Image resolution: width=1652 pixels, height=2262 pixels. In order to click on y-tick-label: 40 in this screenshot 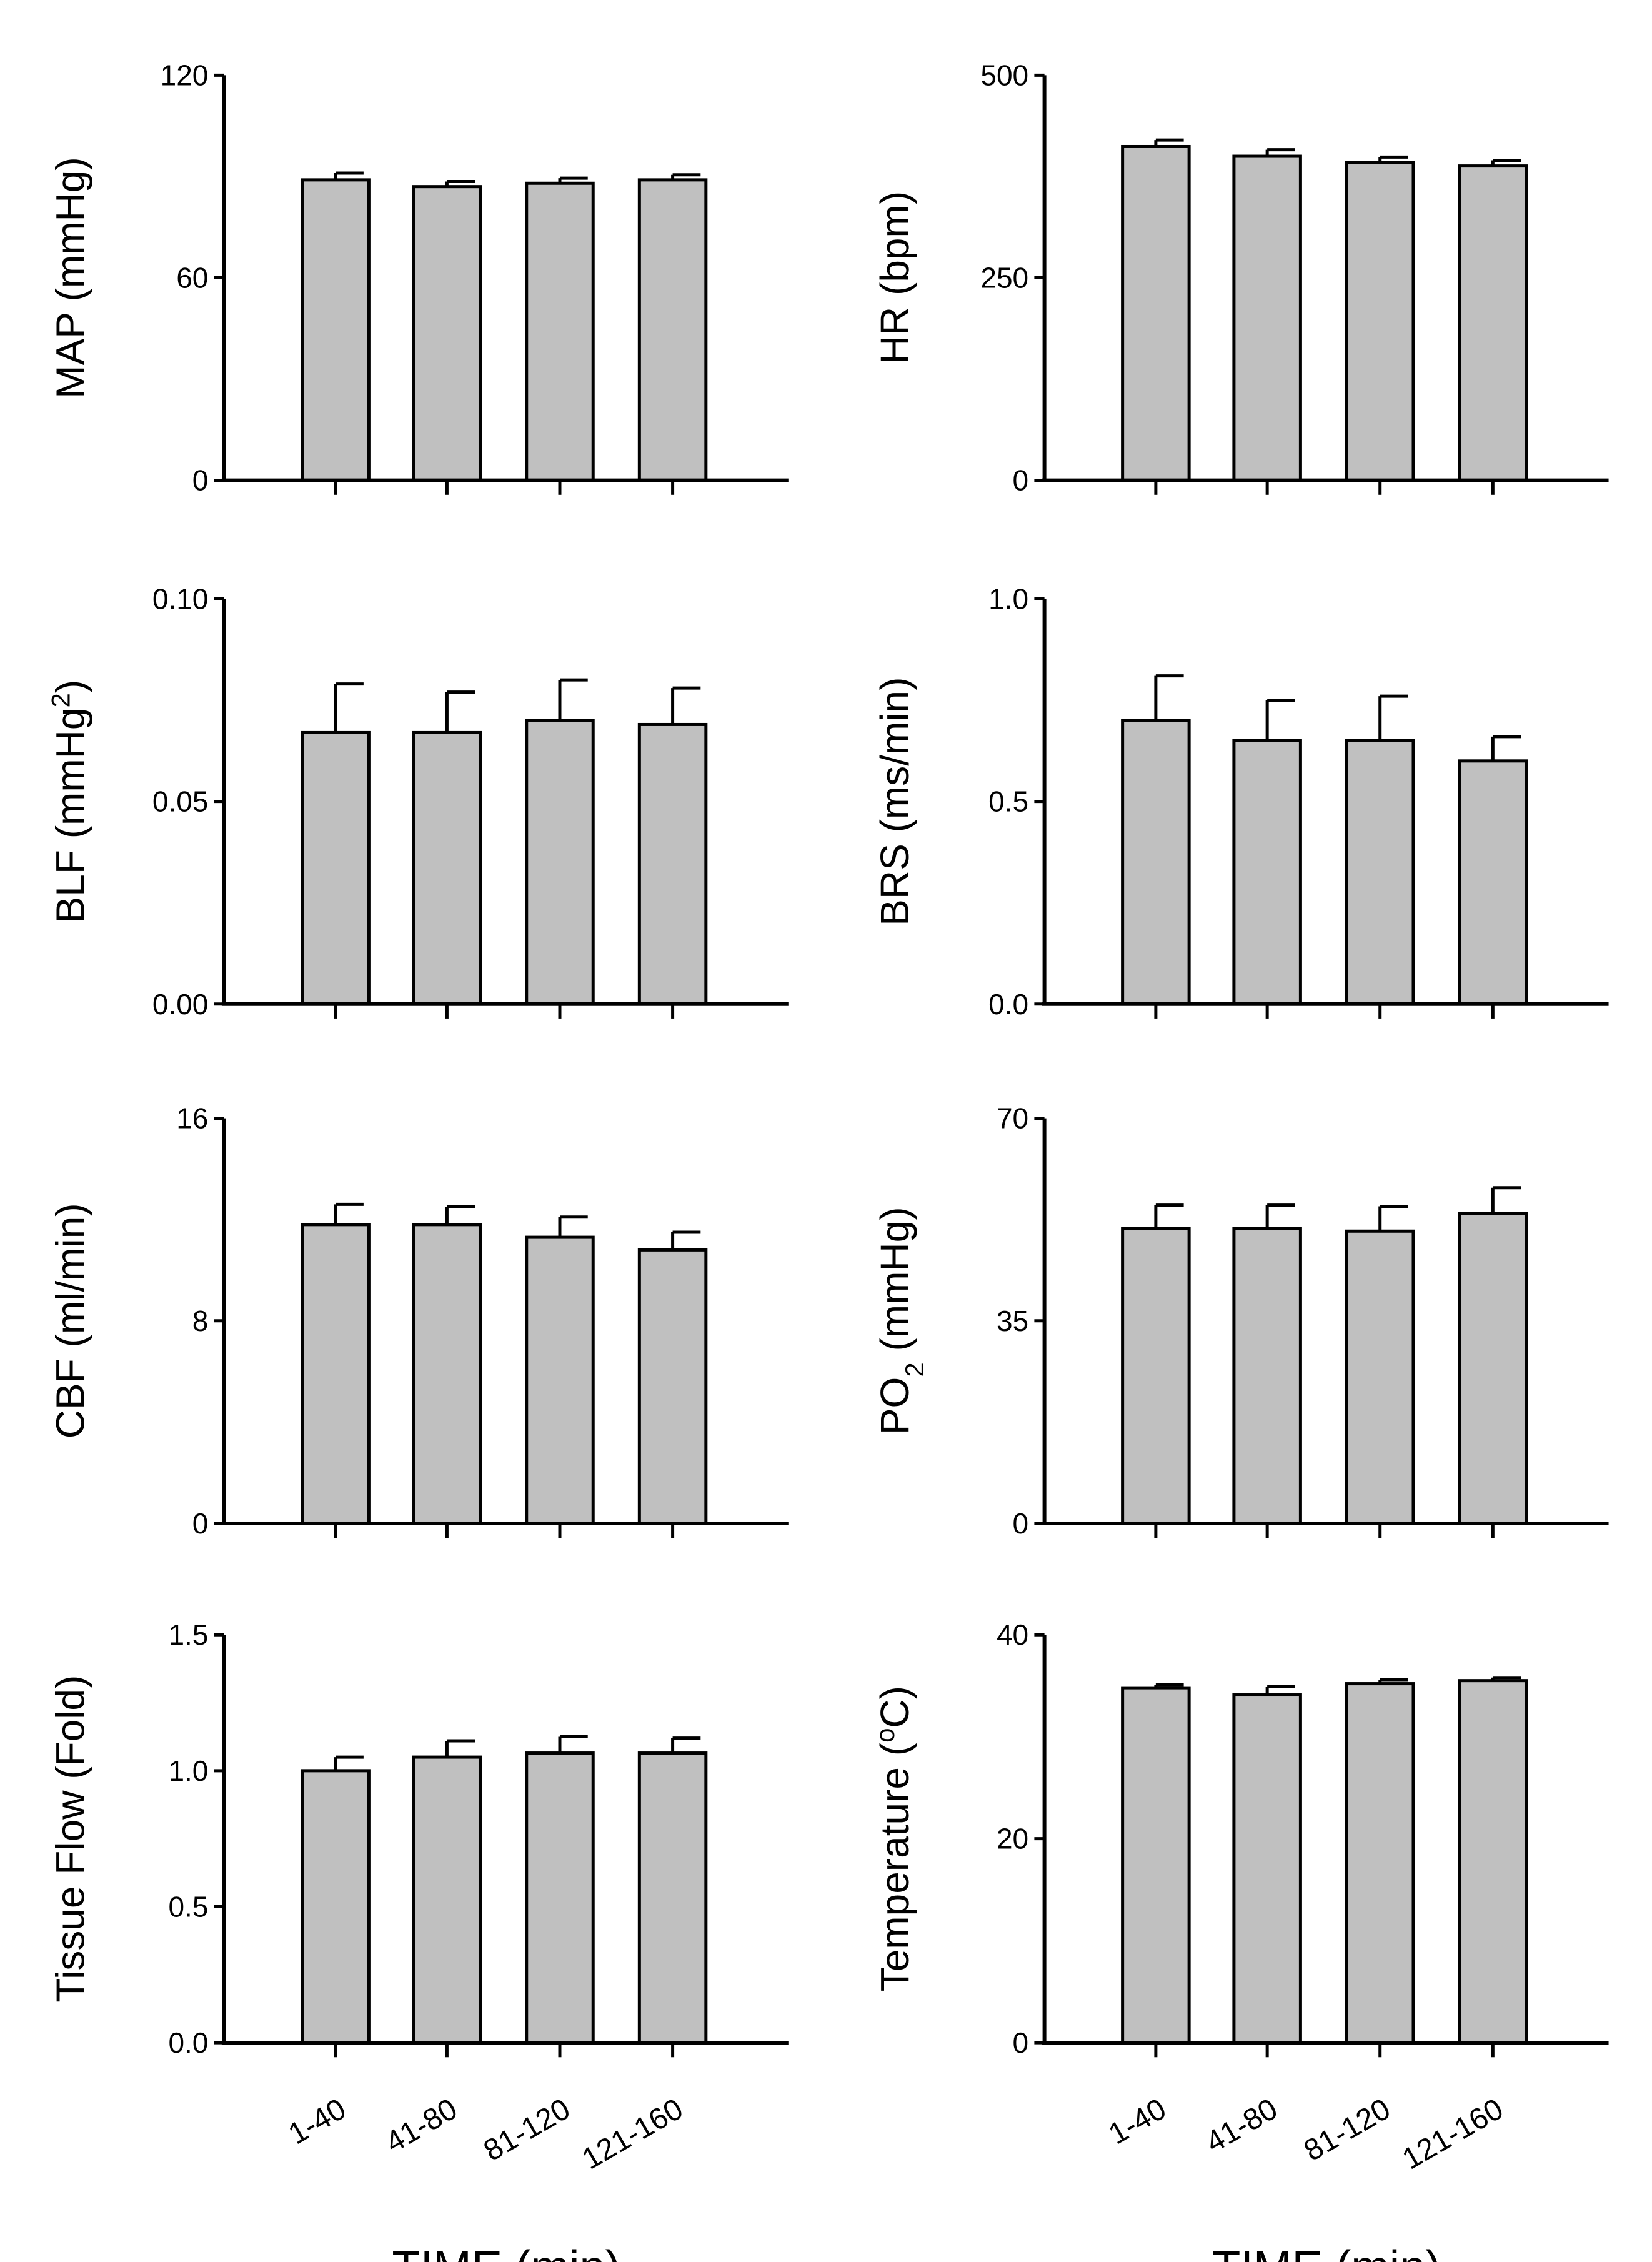, I will do `click(1012, 1635)`.